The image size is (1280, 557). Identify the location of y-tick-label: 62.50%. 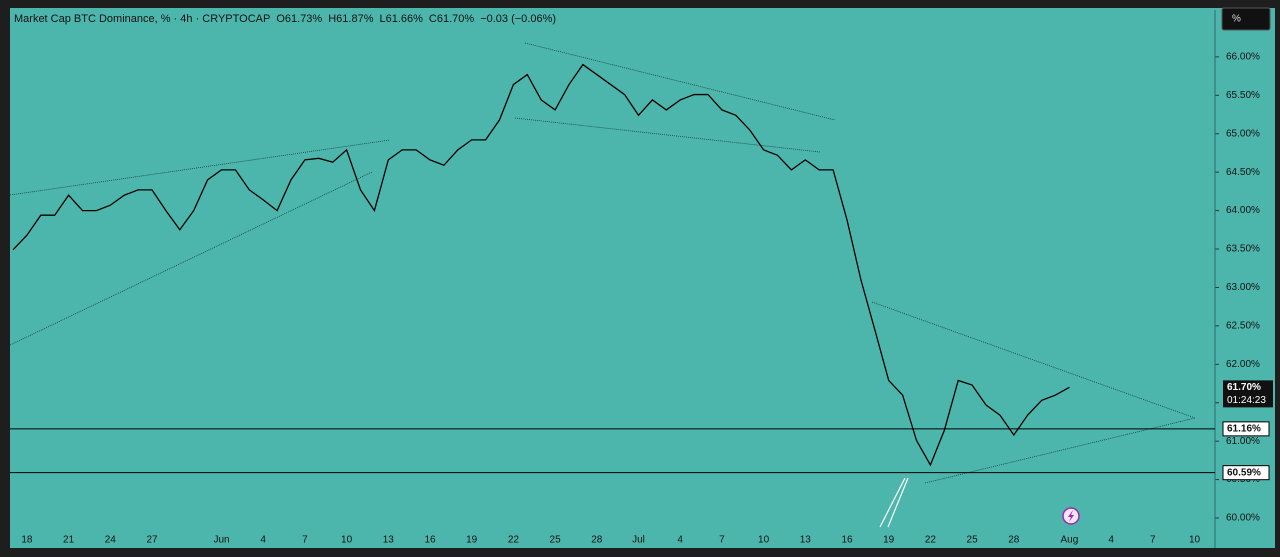
(1243, 326).